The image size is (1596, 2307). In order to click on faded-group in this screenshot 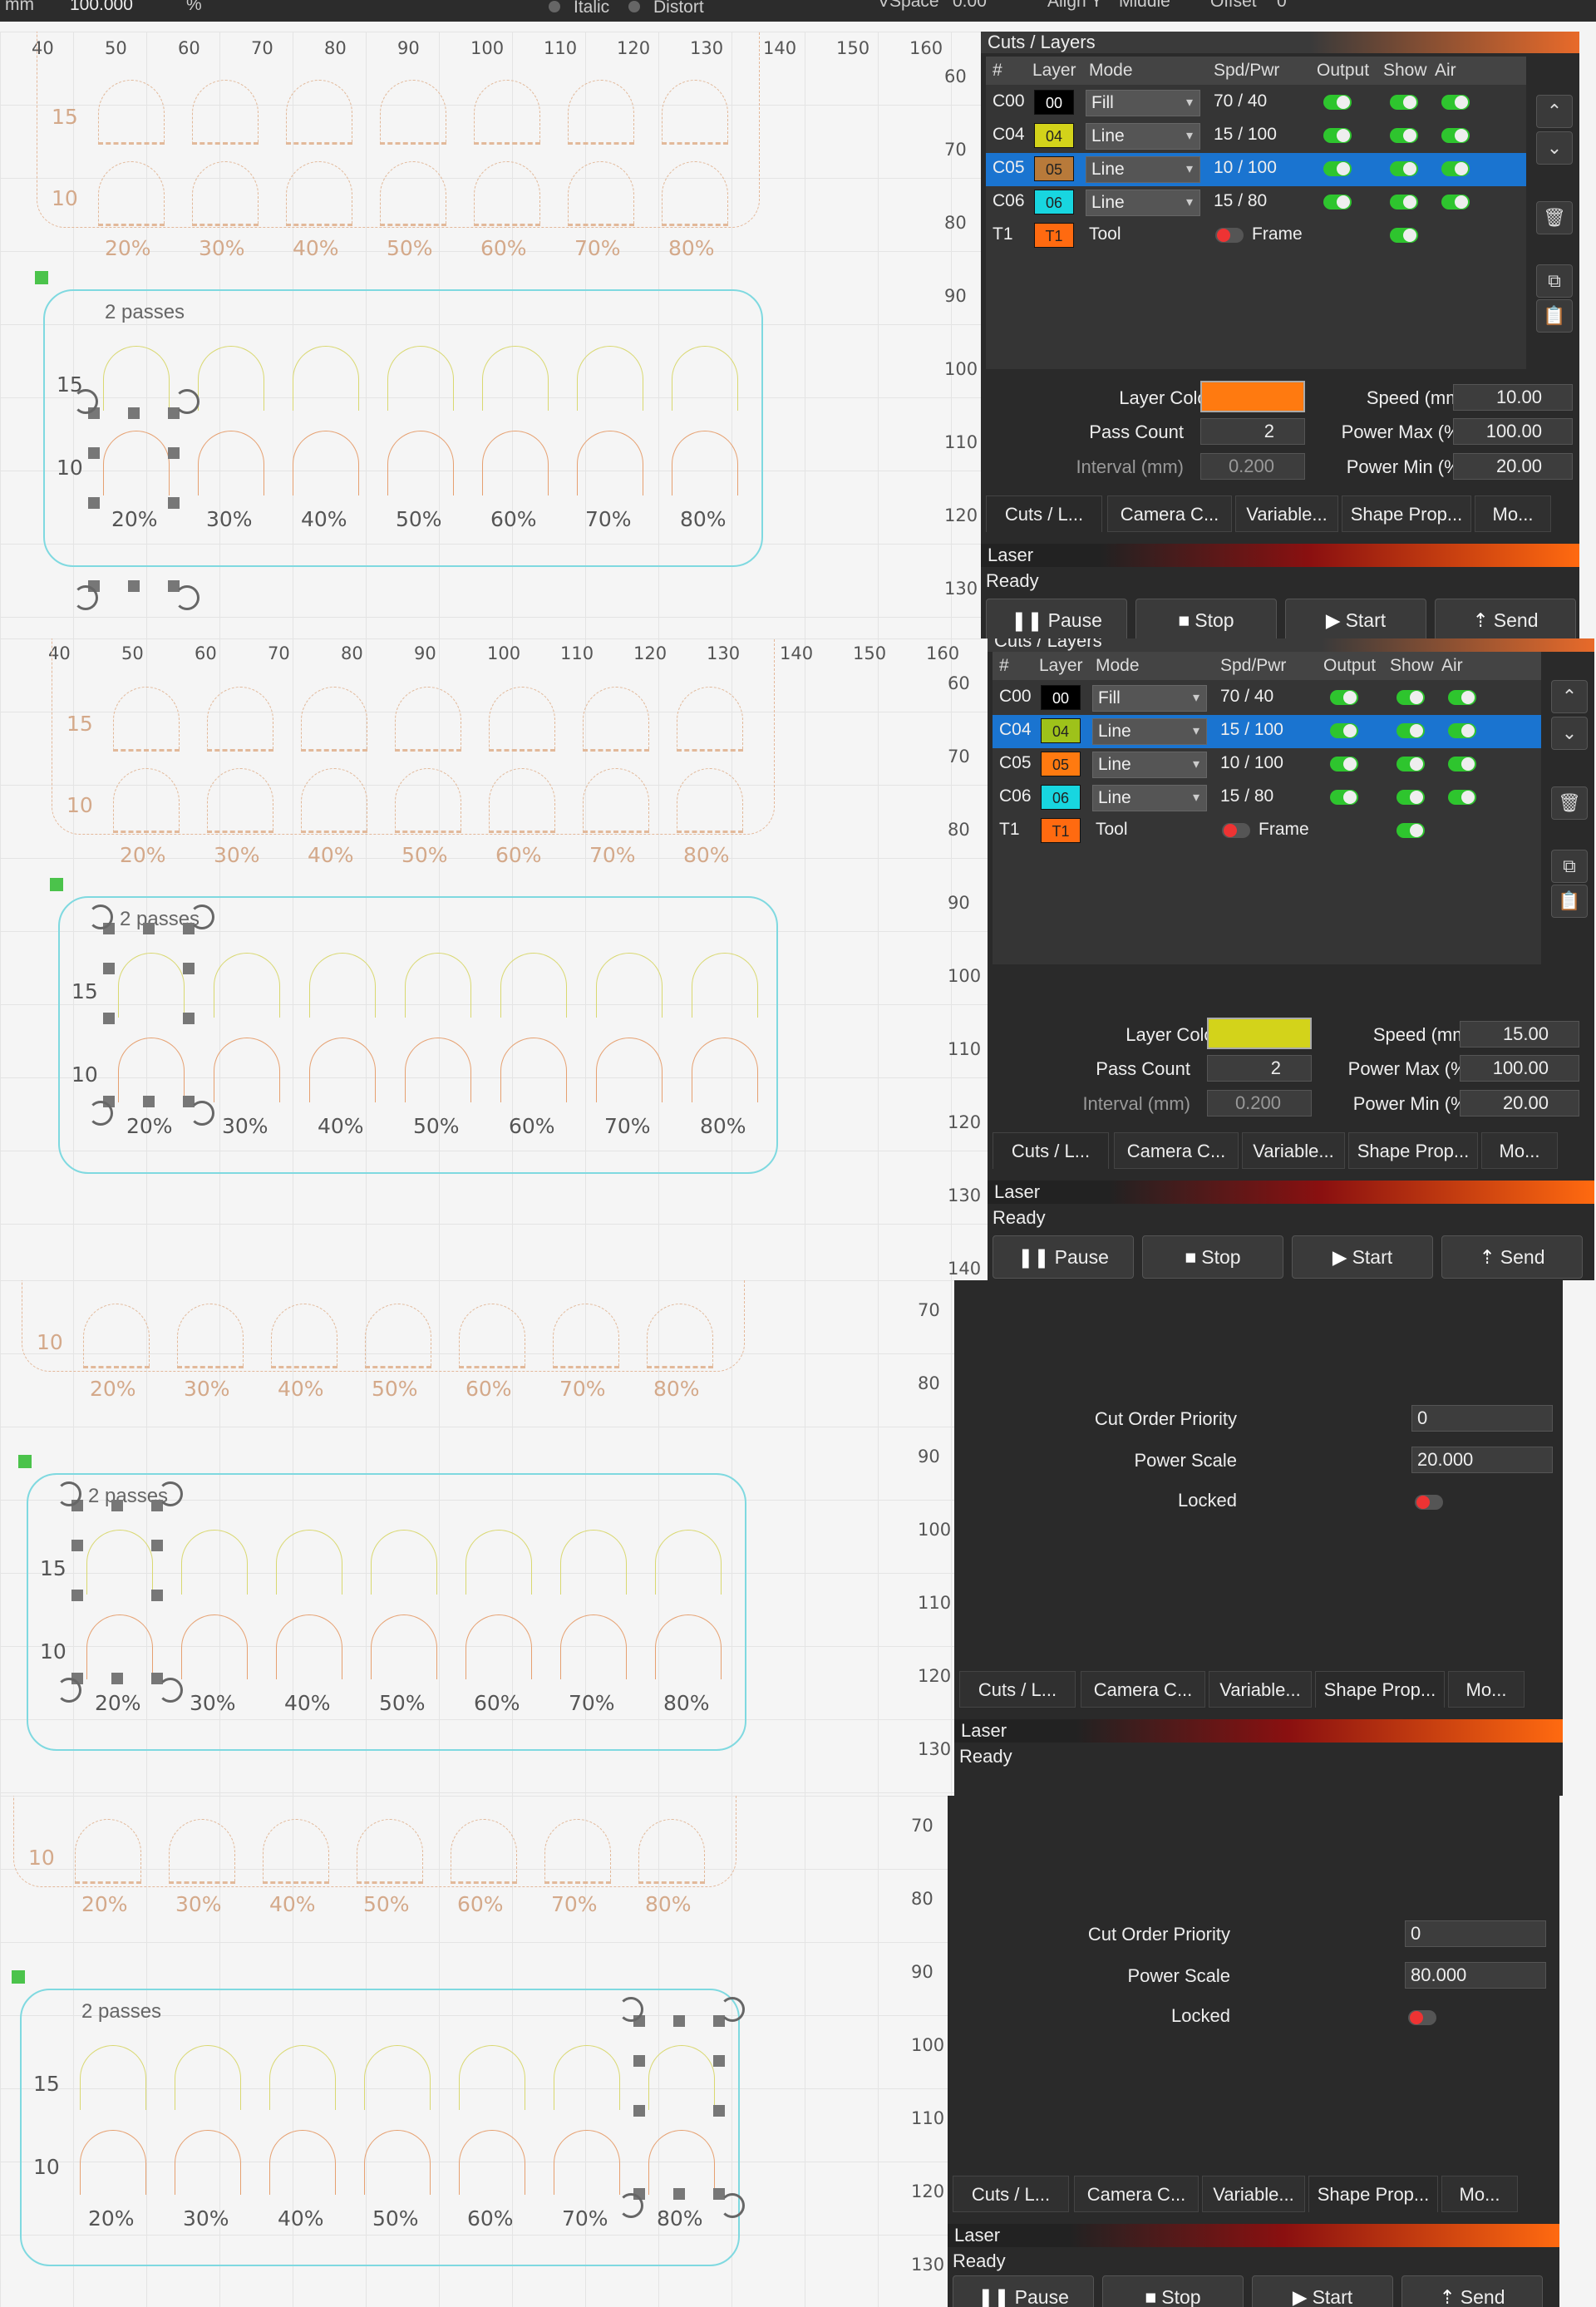, I will do `click(383, 1326)`.